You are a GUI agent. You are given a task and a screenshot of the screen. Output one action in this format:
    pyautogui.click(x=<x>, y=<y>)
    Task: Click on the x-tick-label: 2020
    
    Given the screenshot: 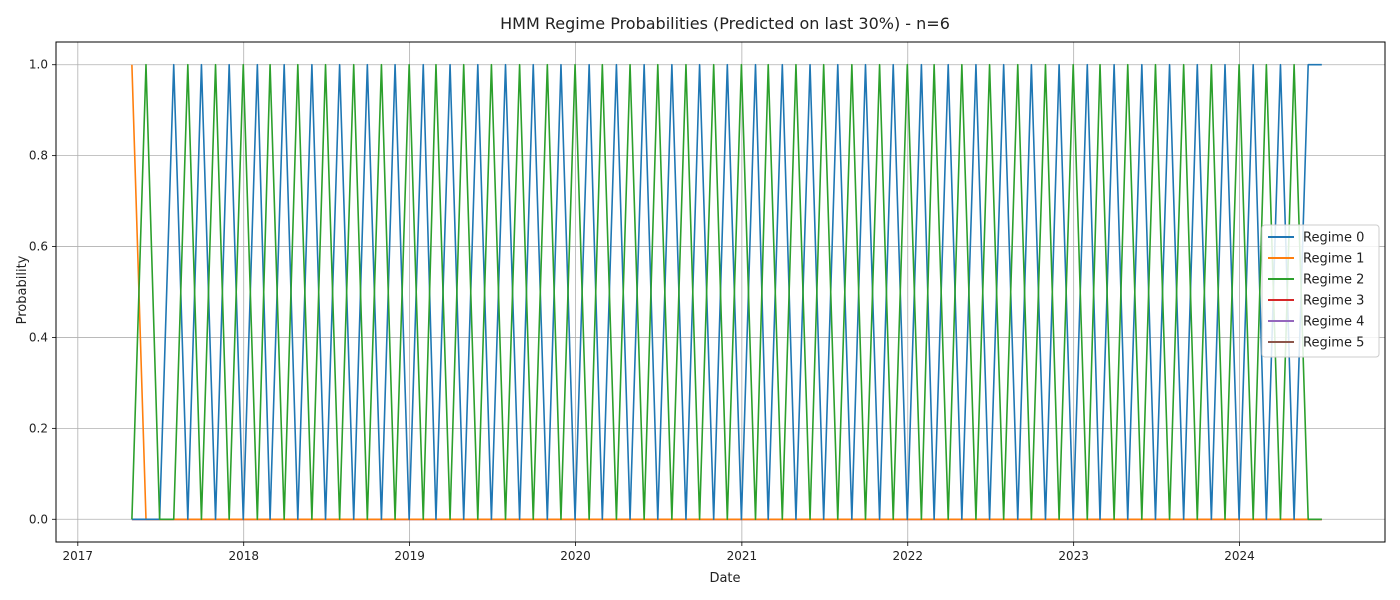 What is the action you would take?
    pyautogui.click(x=575, y=556)
    